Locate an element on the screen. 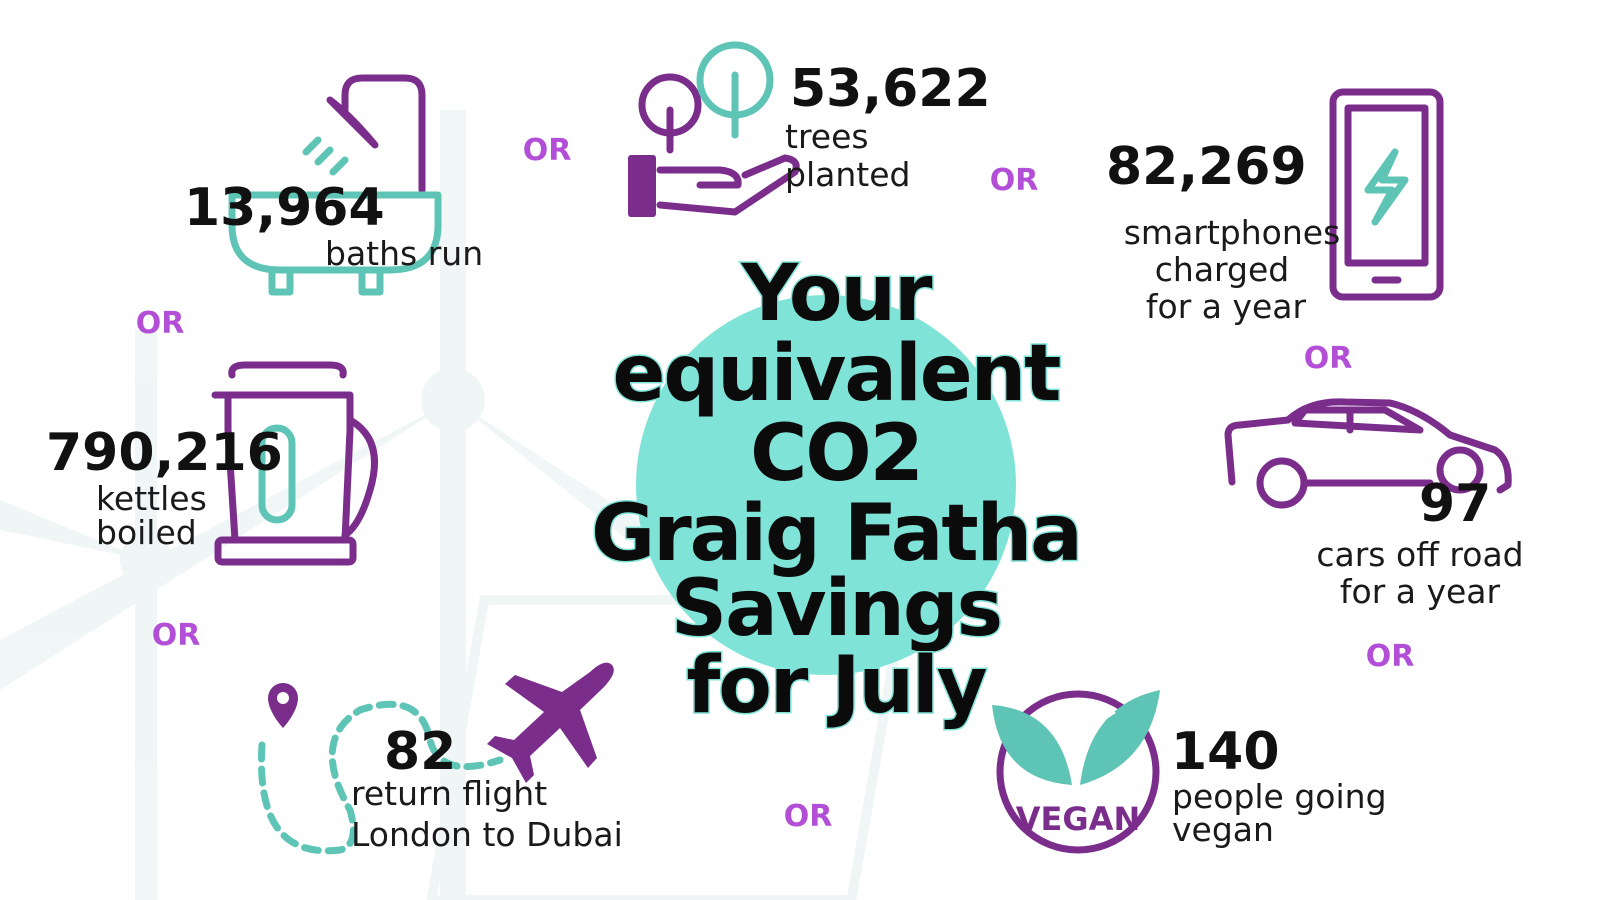  item-value: 97 is located at coordinates (1455, 504).